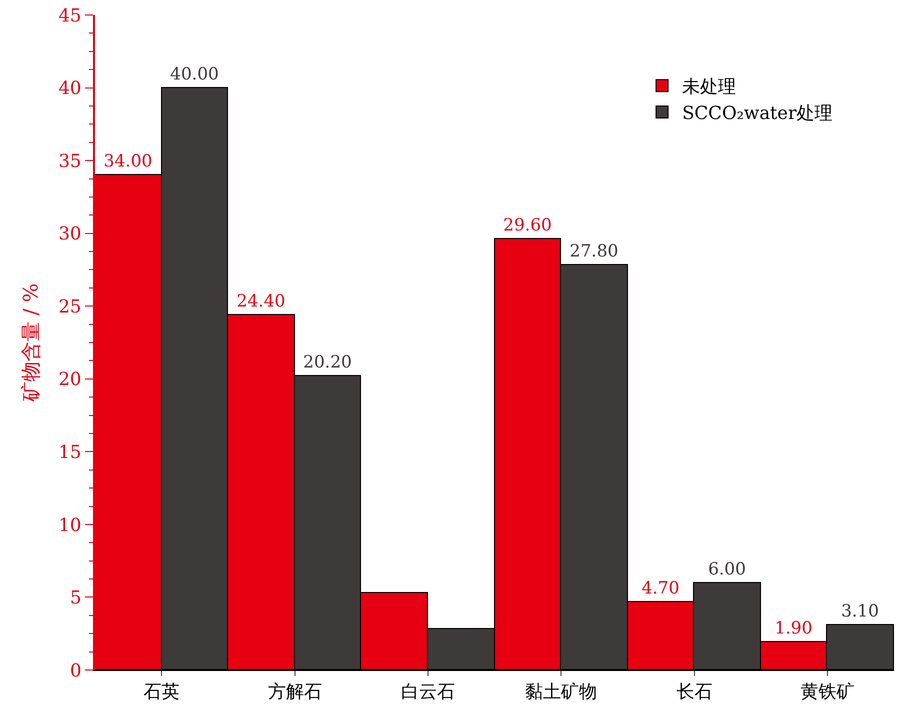  I want to click on x-tick-label: 长石, so click(694, 692).